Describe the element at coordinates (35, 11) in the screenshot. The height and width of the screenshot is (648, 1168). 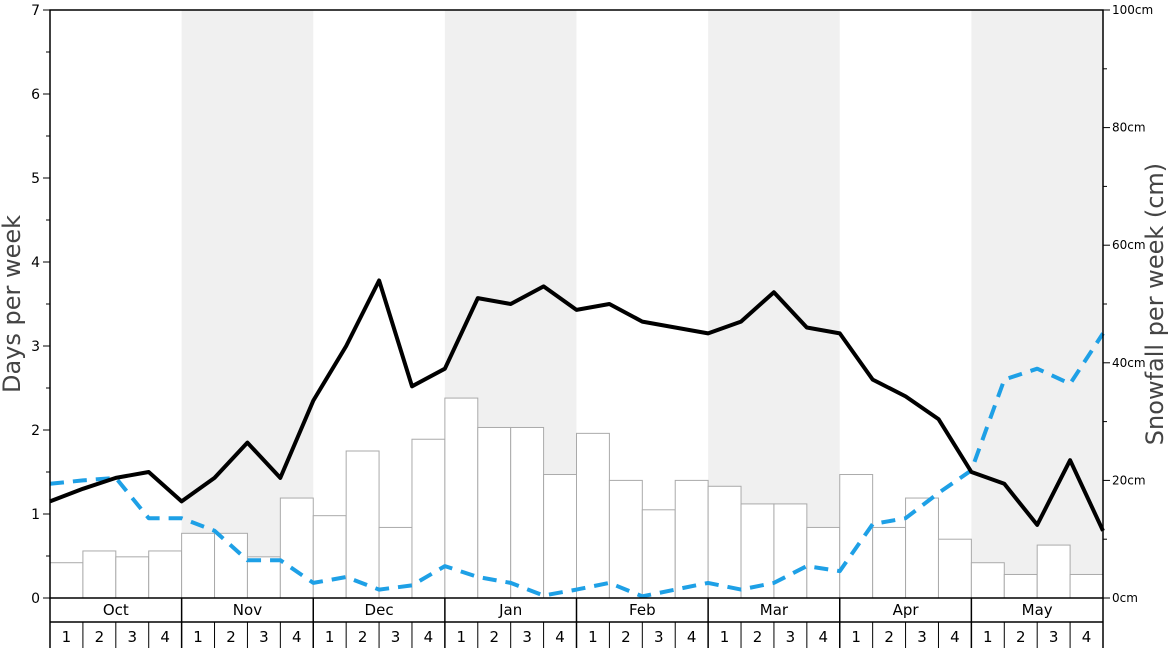
I see `left-tick-label: 7` at that location.